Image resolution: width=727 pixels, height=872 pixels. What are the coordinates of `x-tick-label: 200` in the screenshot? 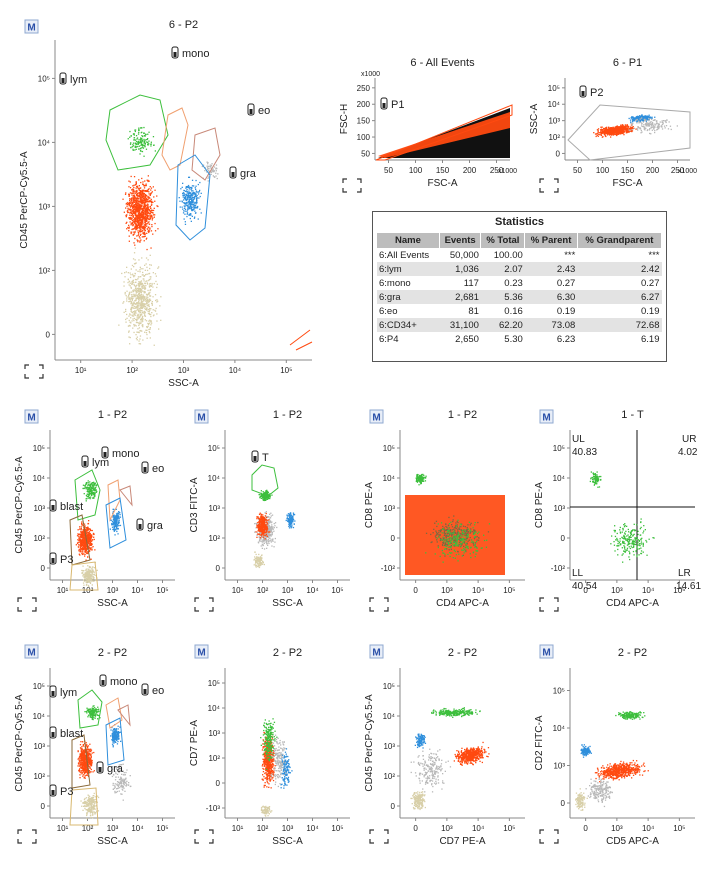 It's located at (653, 170).